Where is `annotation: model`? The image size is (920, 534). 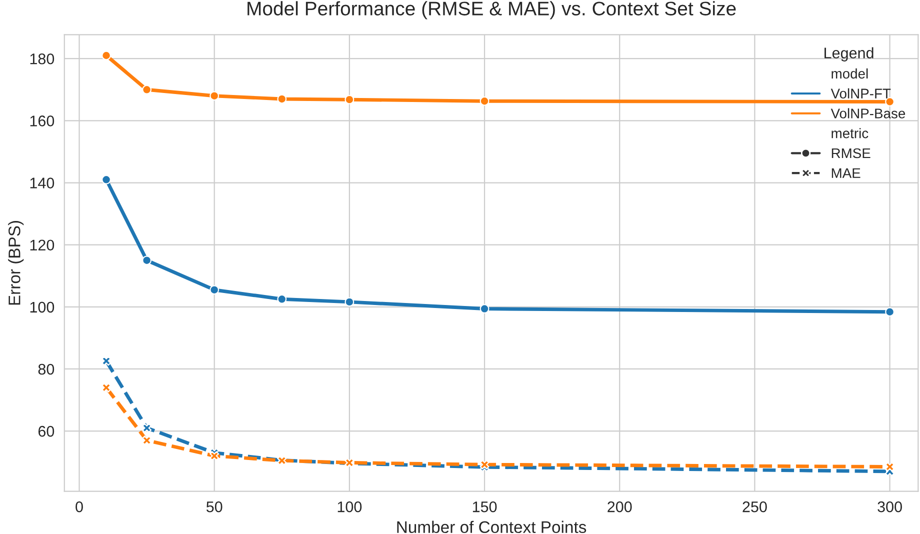
annotation: model is located at coordinates (850, 73).